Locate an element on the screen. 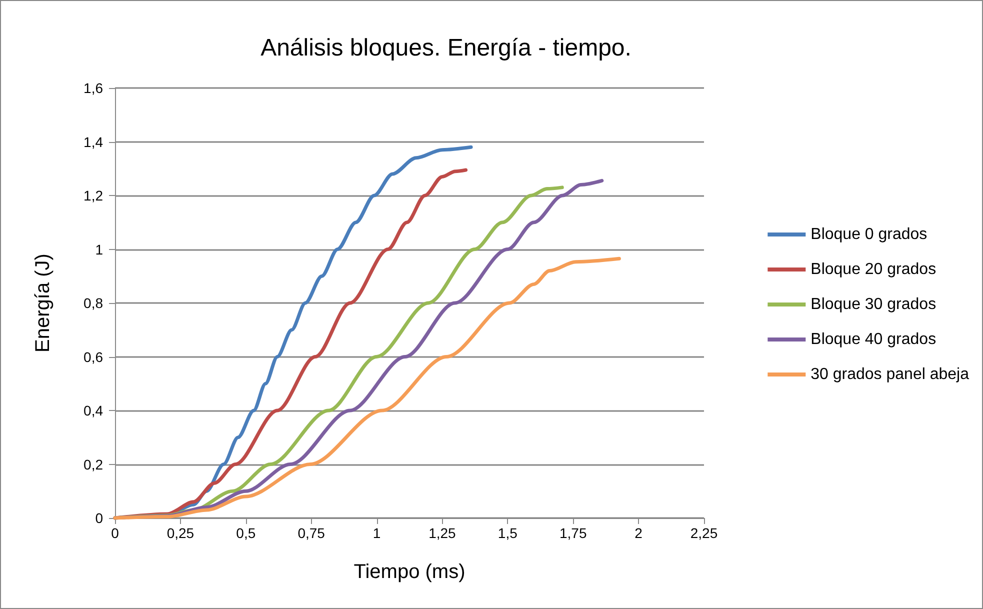 This screenshot has width=983, height=609. x-tick-label: 0,5 is located at coordinates (246, 533).